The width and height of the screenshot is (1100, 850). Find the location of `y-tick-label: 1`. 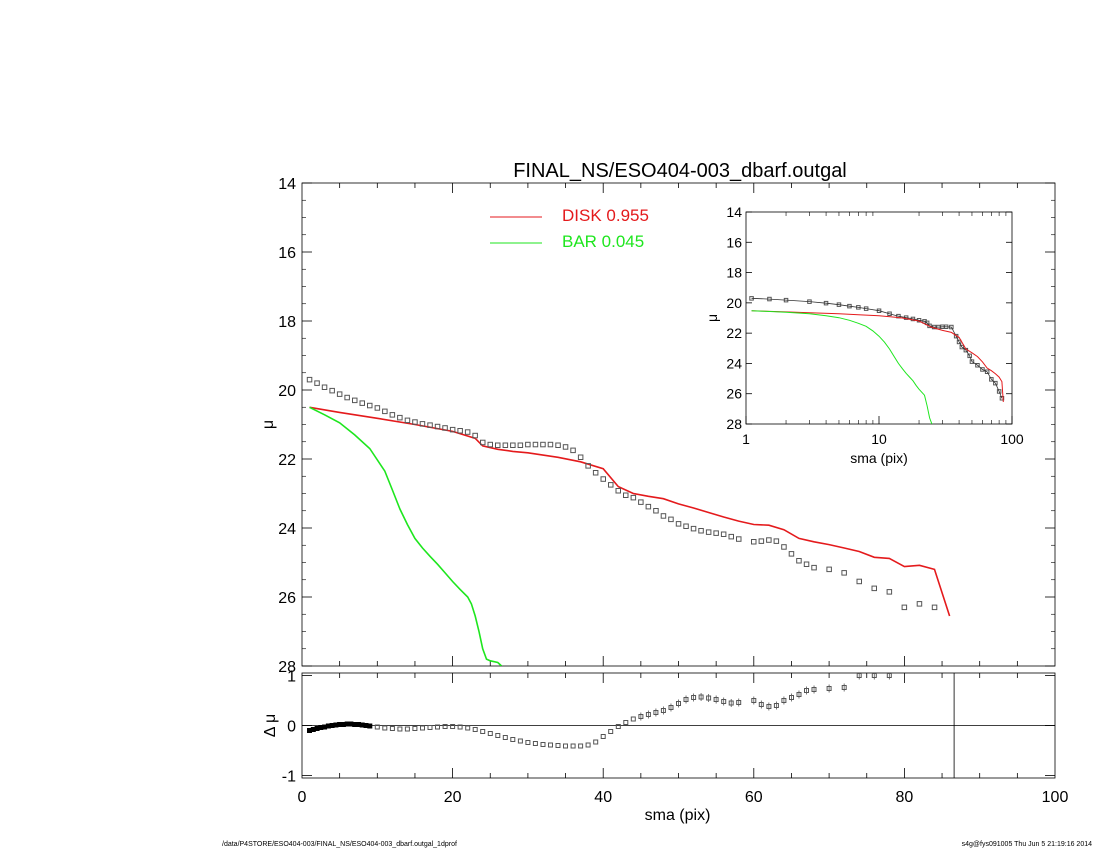

y-tick-label: 1 is located at coordinates (291, 677).